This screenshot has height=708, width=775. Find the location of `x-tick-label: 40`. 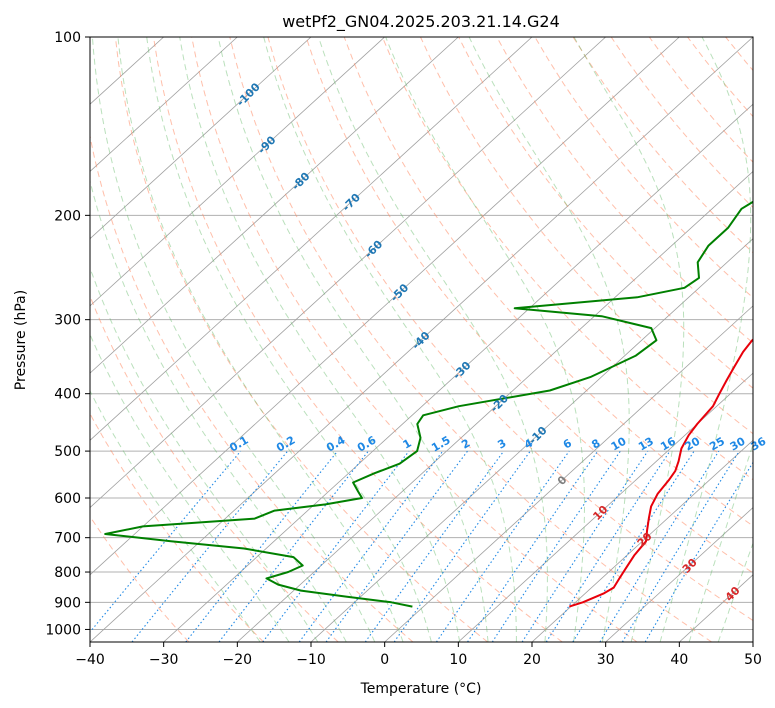

x-tick-label: 40 is located at coordinates (679, 660).